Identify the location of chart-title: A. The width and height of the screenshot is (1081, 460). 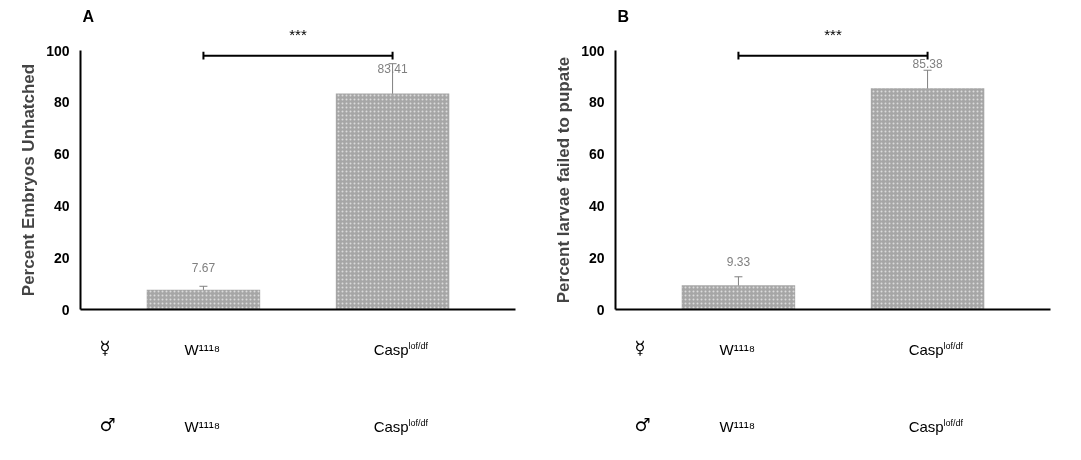
(88, 17).